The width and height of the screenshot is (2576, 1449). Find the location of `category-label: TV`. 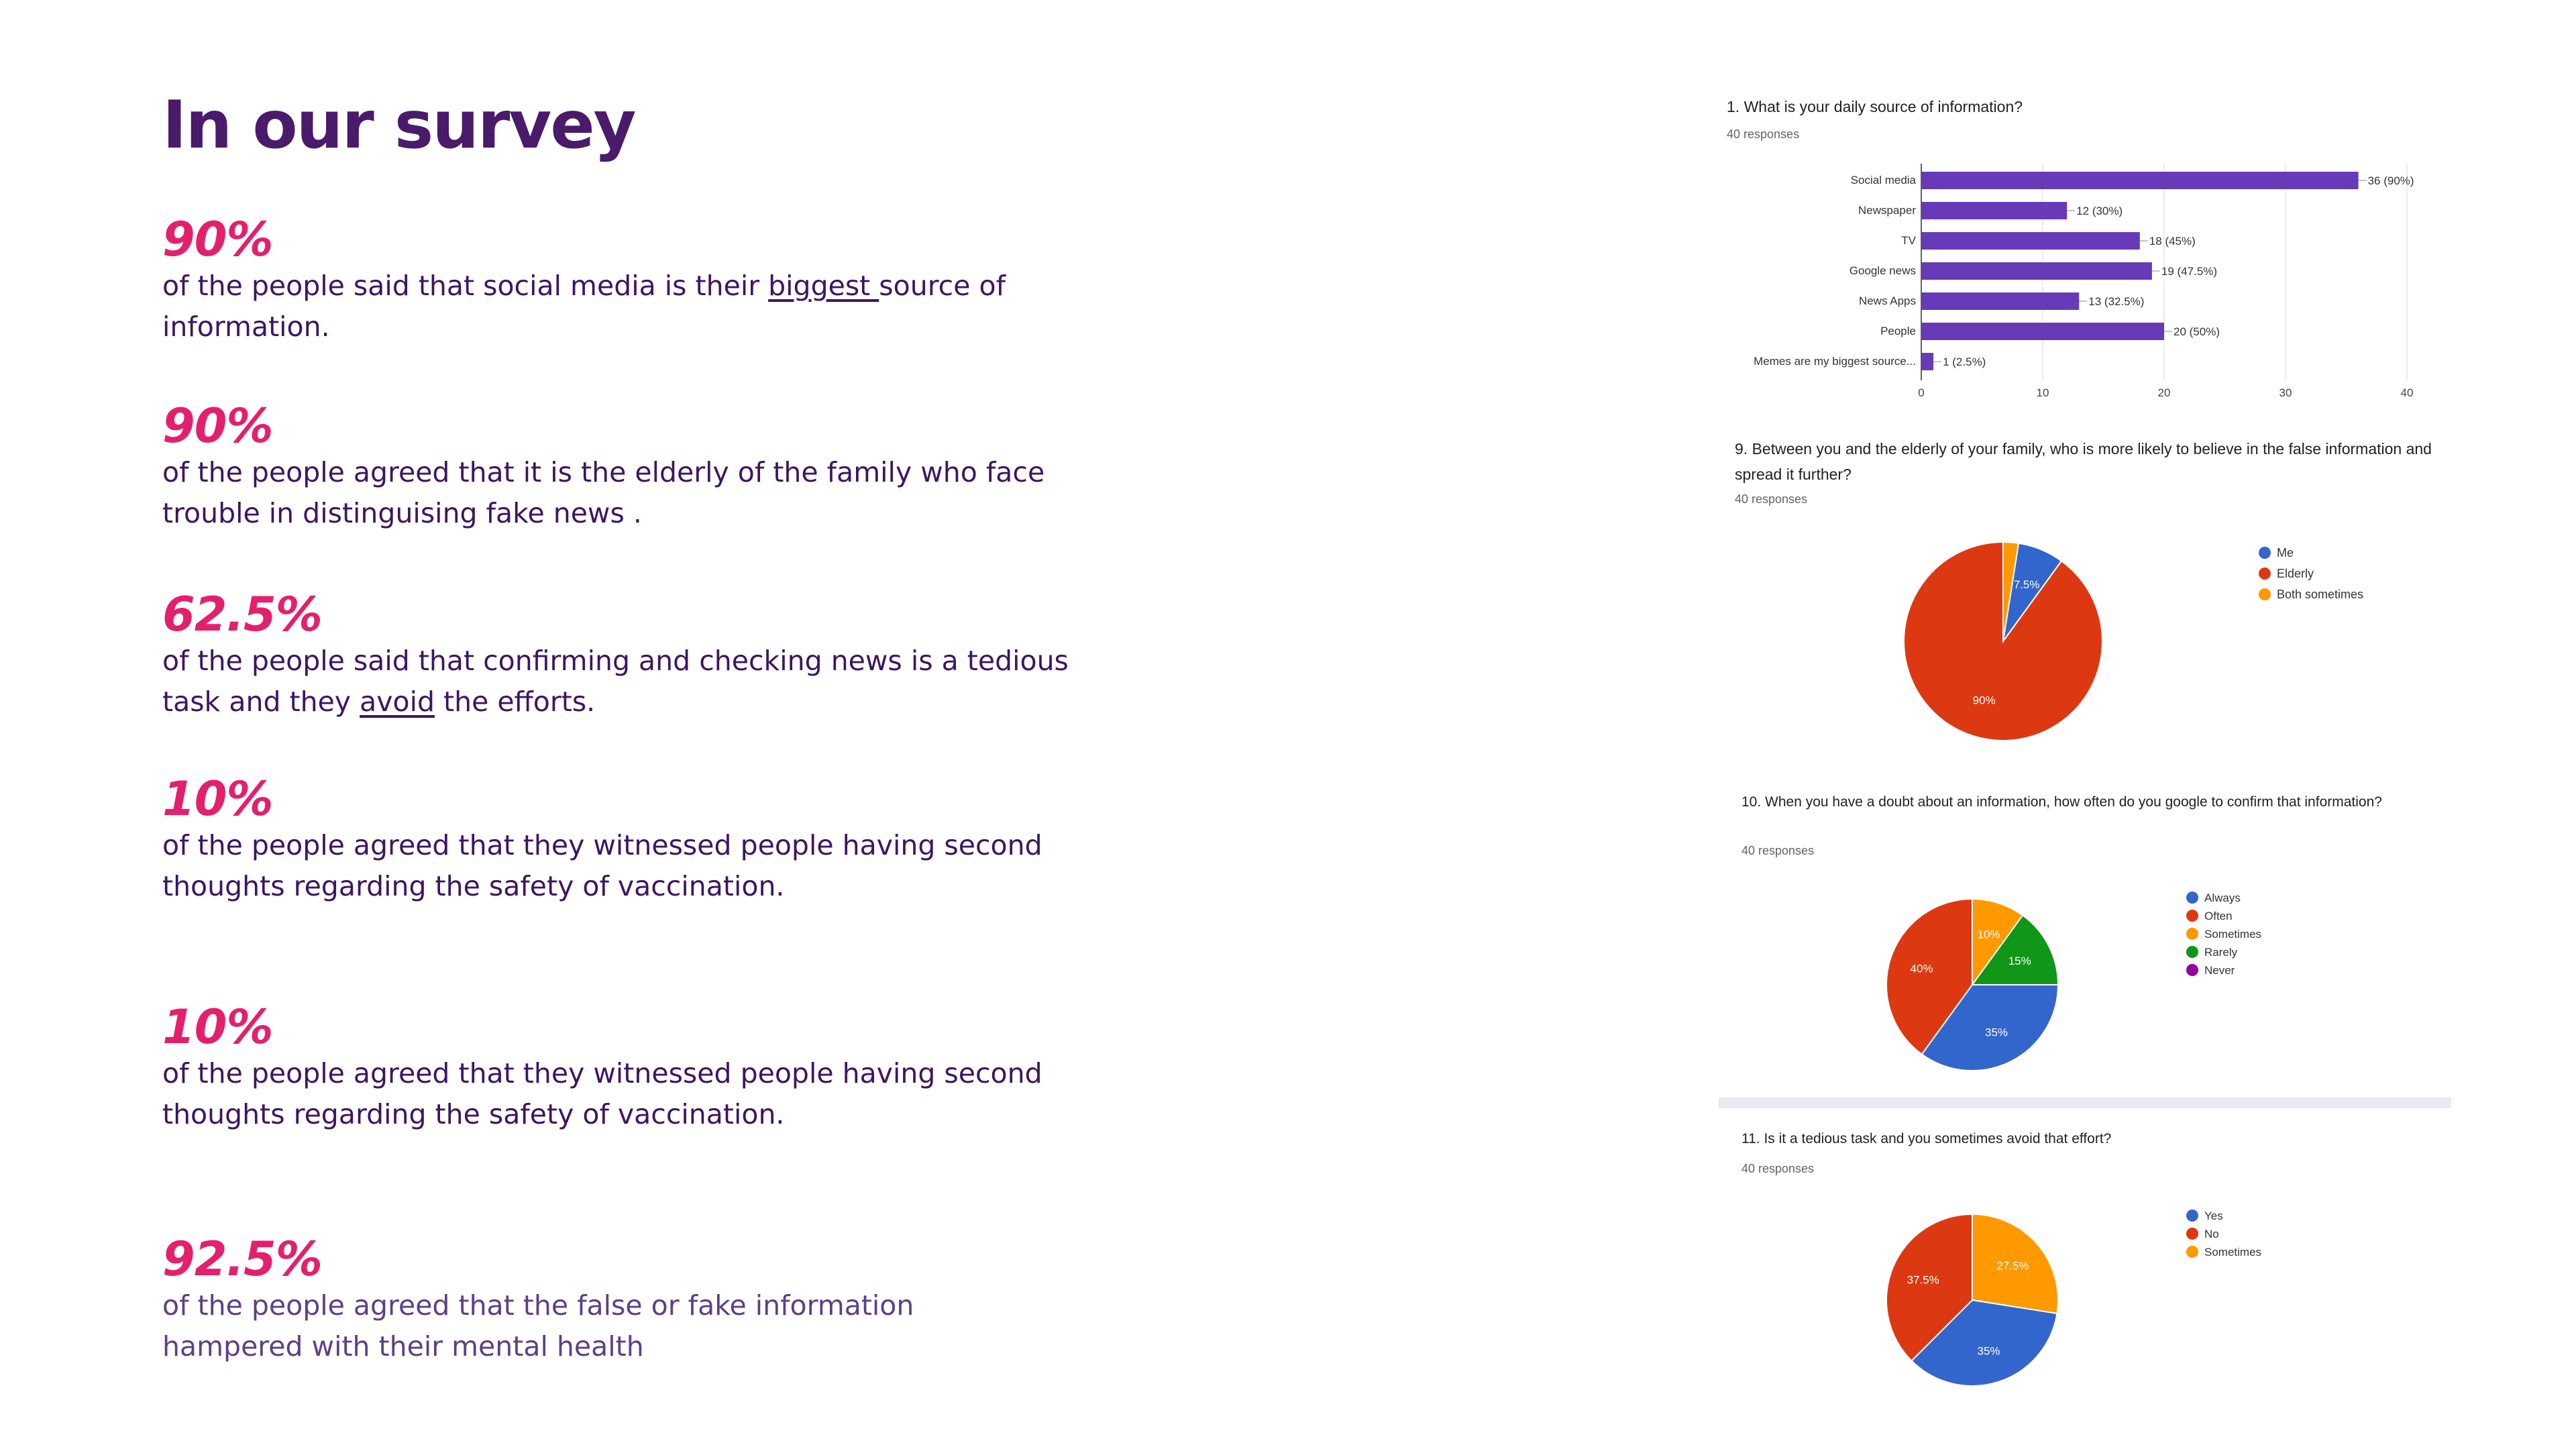

category-label: TV is located at coordinates (1908, 240).